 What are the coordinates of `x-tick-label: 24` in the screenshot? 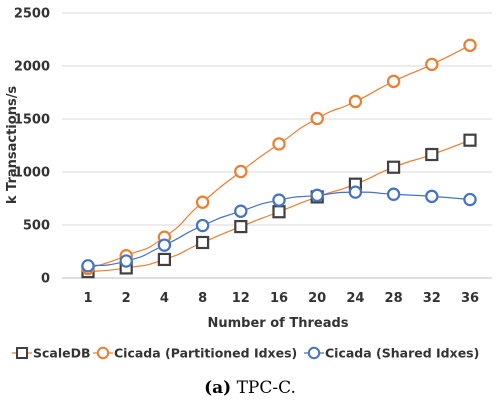 It's located at (355, 298).